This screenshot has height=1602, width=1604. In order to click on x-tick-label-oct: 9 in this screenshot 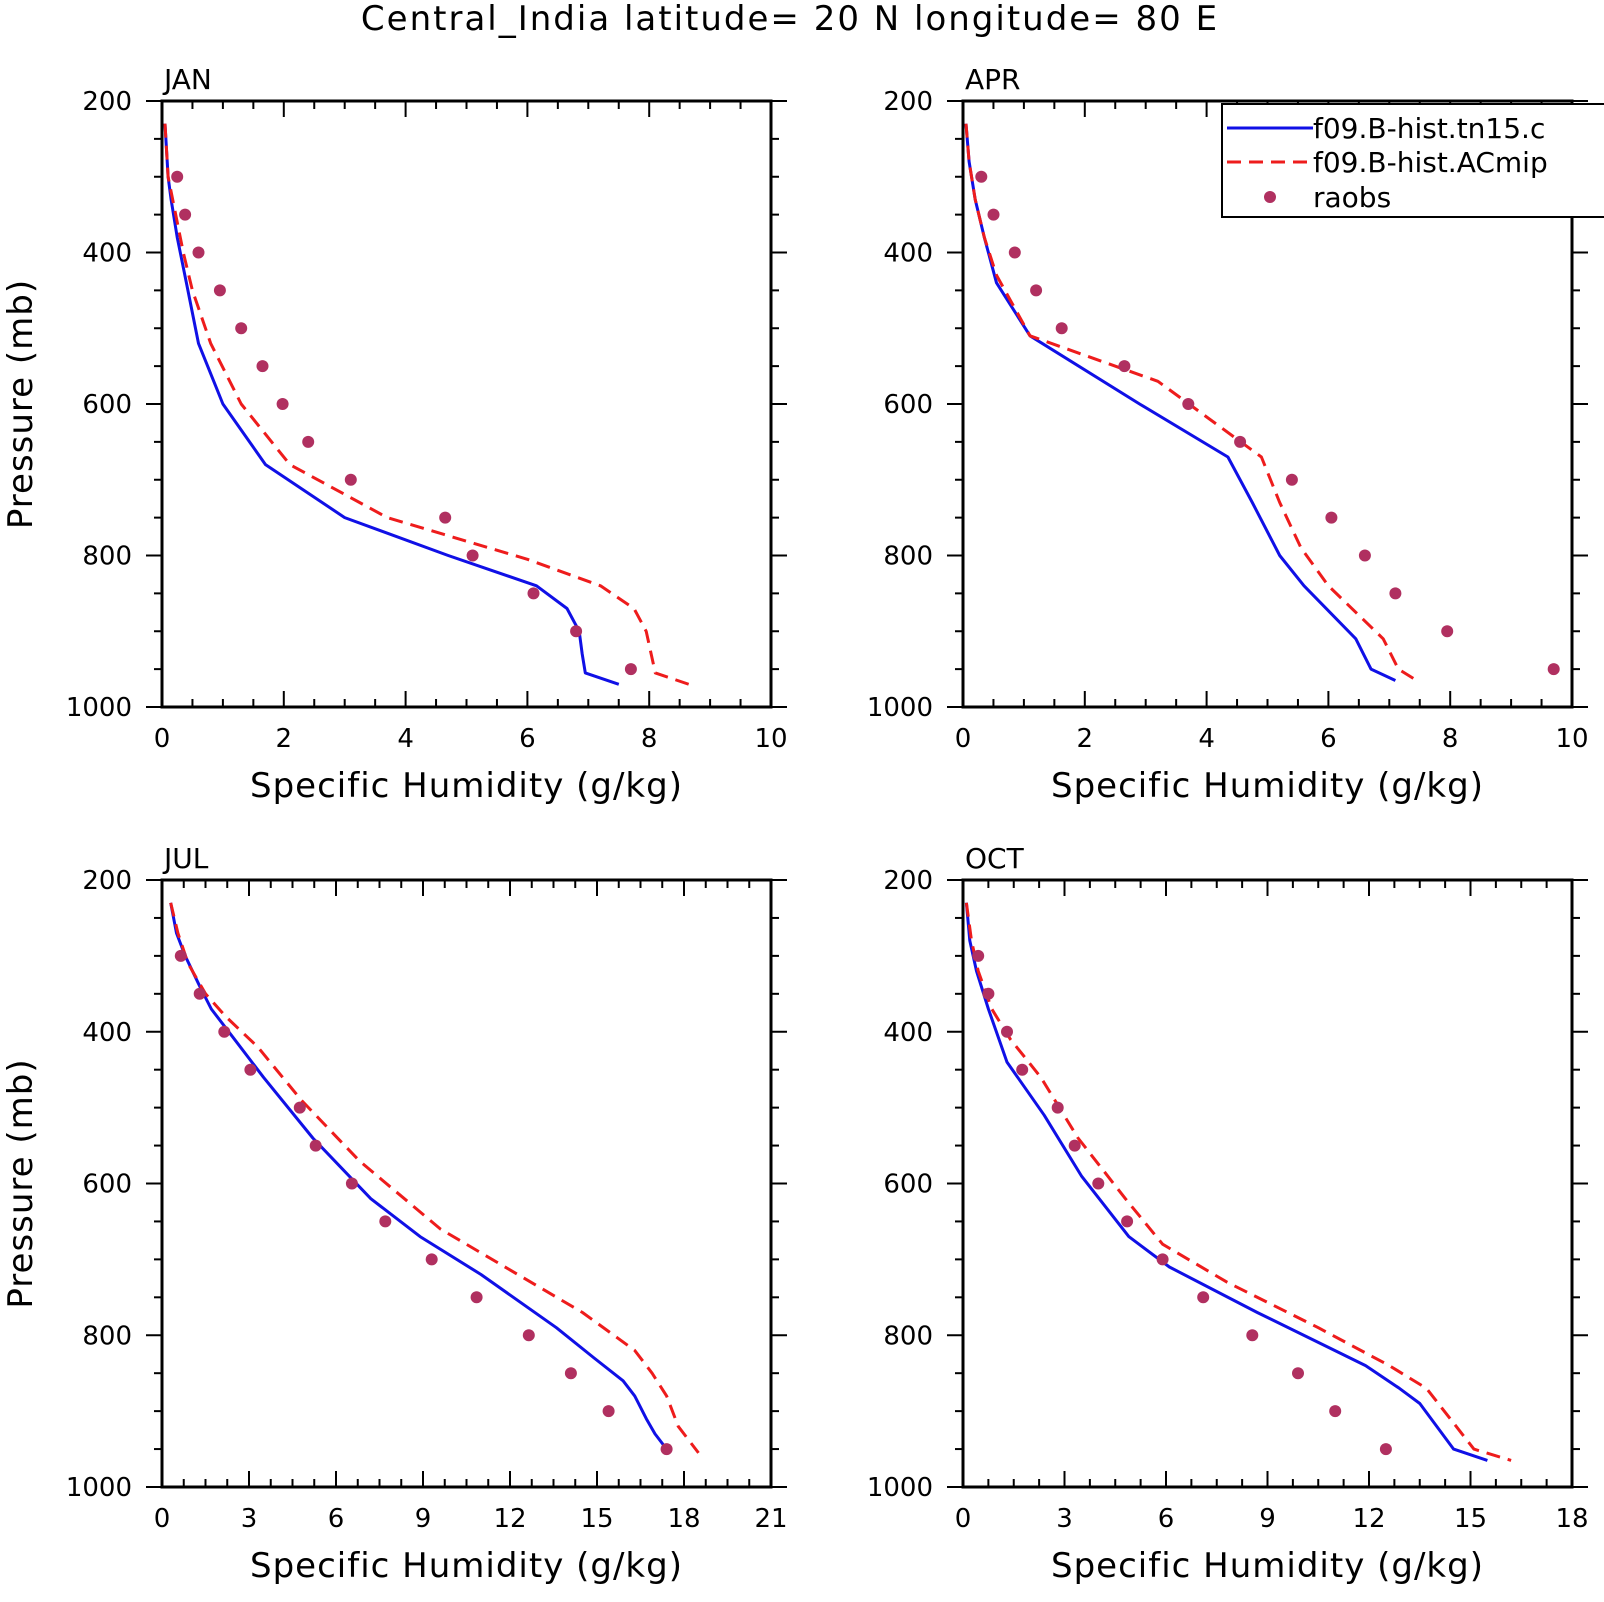, I will do `click(1267, 1519)`.